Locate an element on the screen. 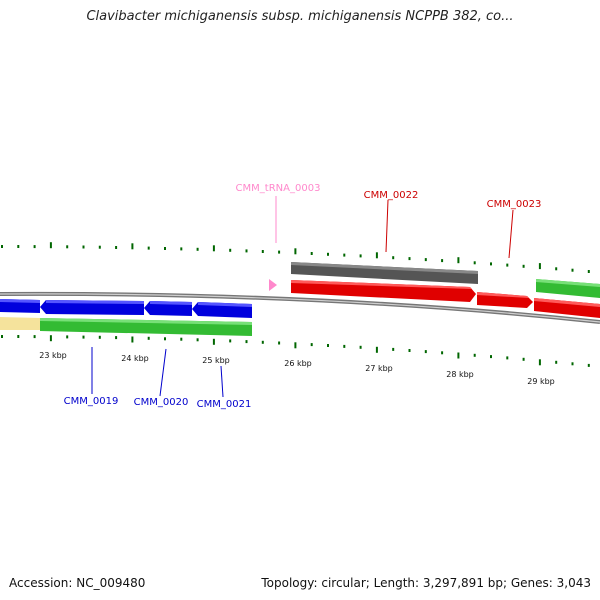 Image resolution: width=600 pixels, height=600 pixels. gc-skew-segment-right is located at coordinates (568, 288).